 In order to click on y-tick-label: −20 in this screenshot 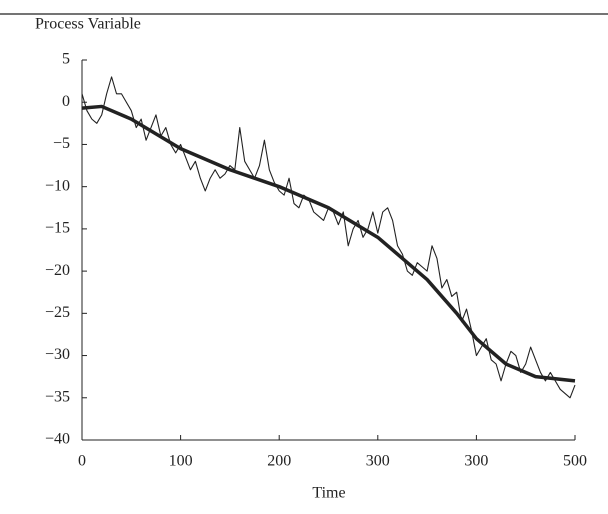, I will do `click(57, 270)`.